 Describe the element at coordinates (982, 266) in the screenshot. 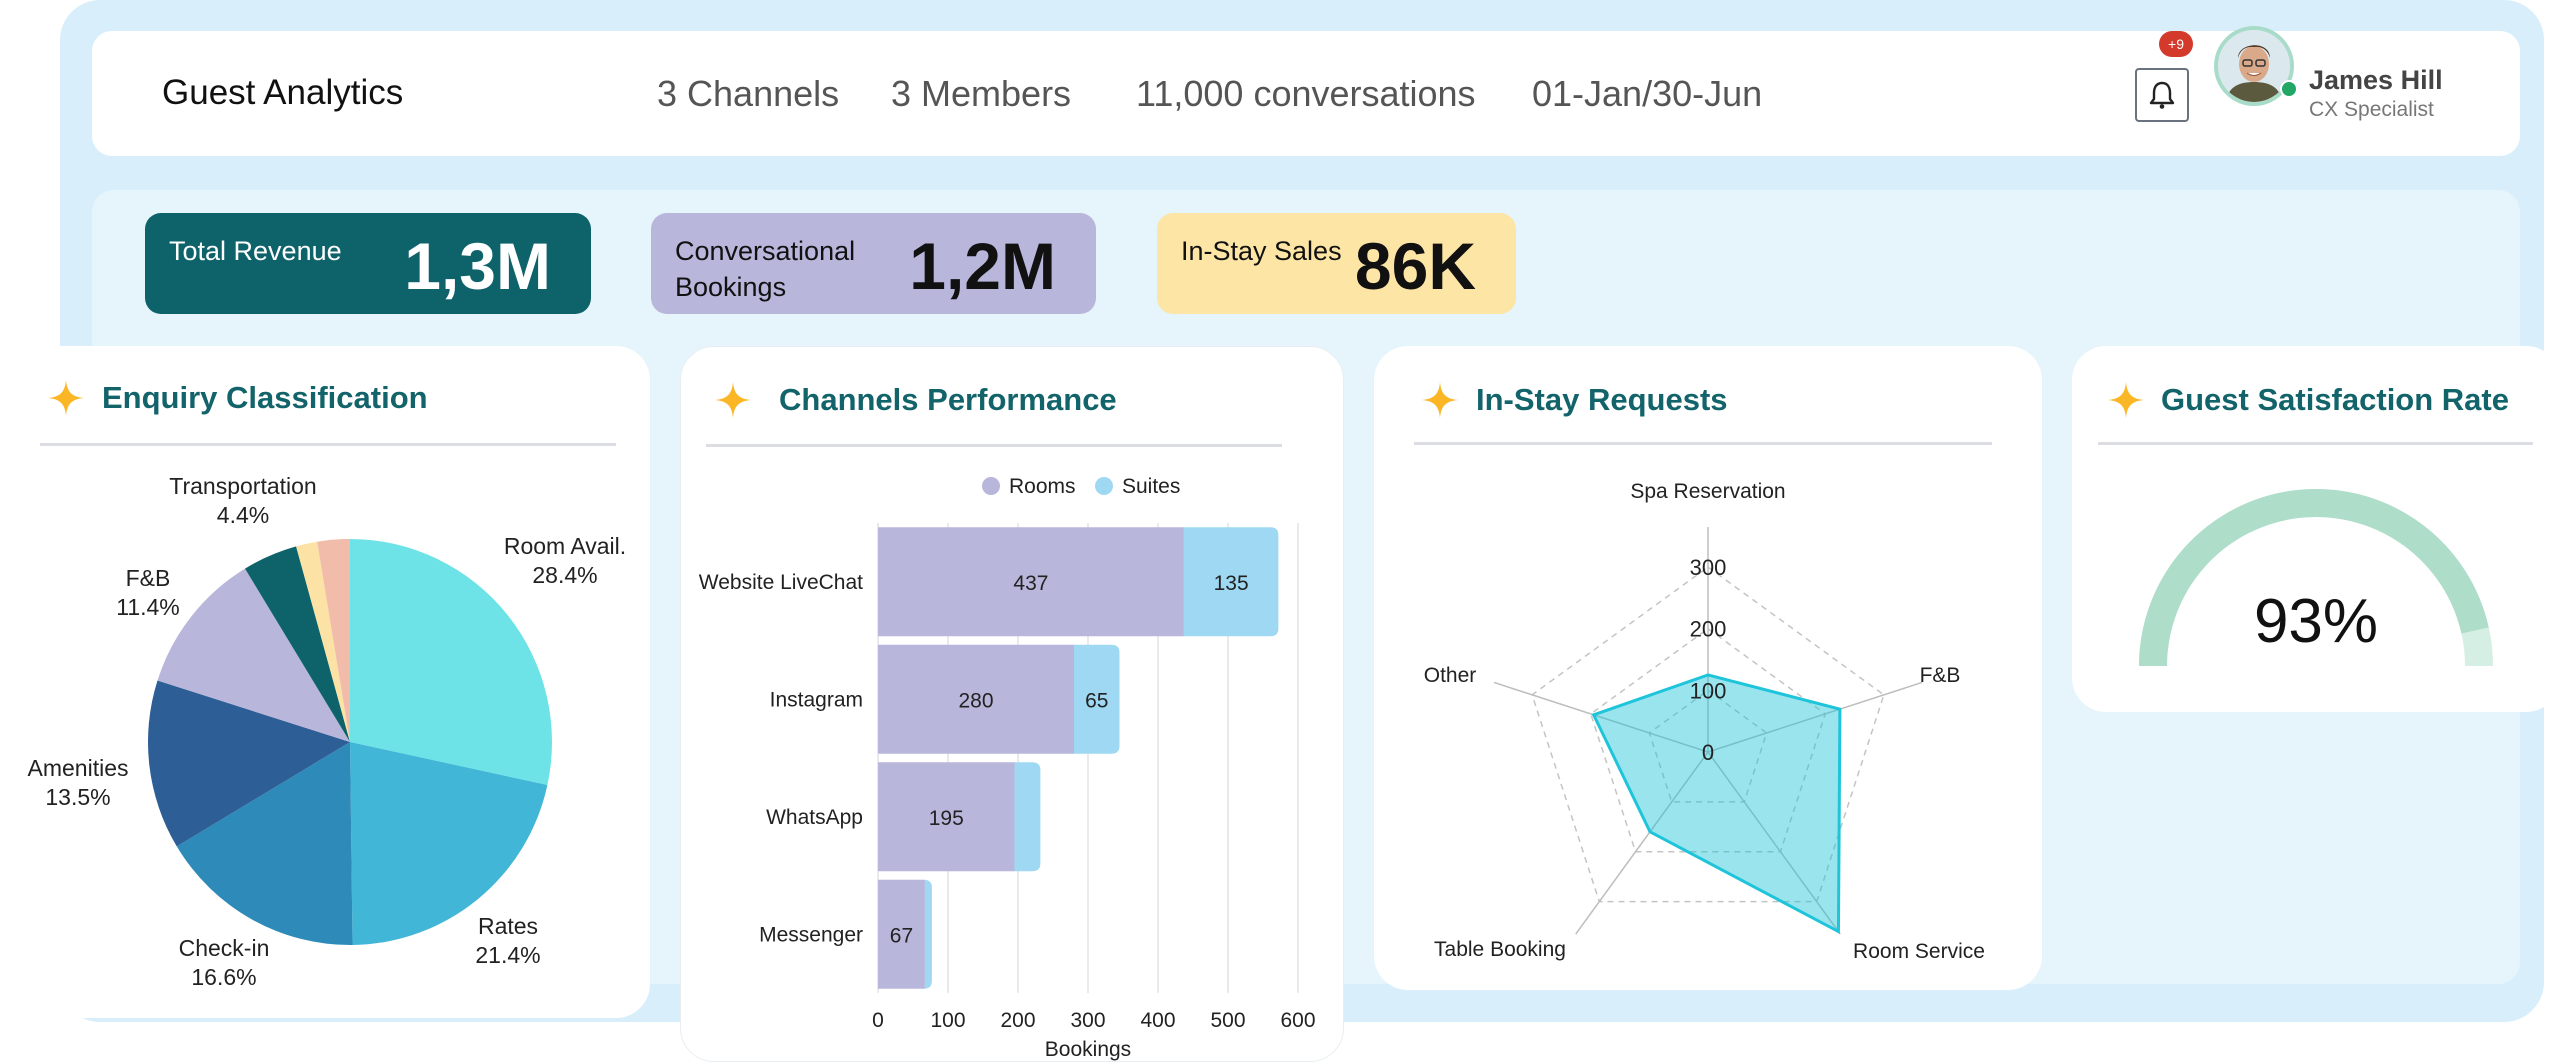

I see `kpi-value: 1,2M` at that location.